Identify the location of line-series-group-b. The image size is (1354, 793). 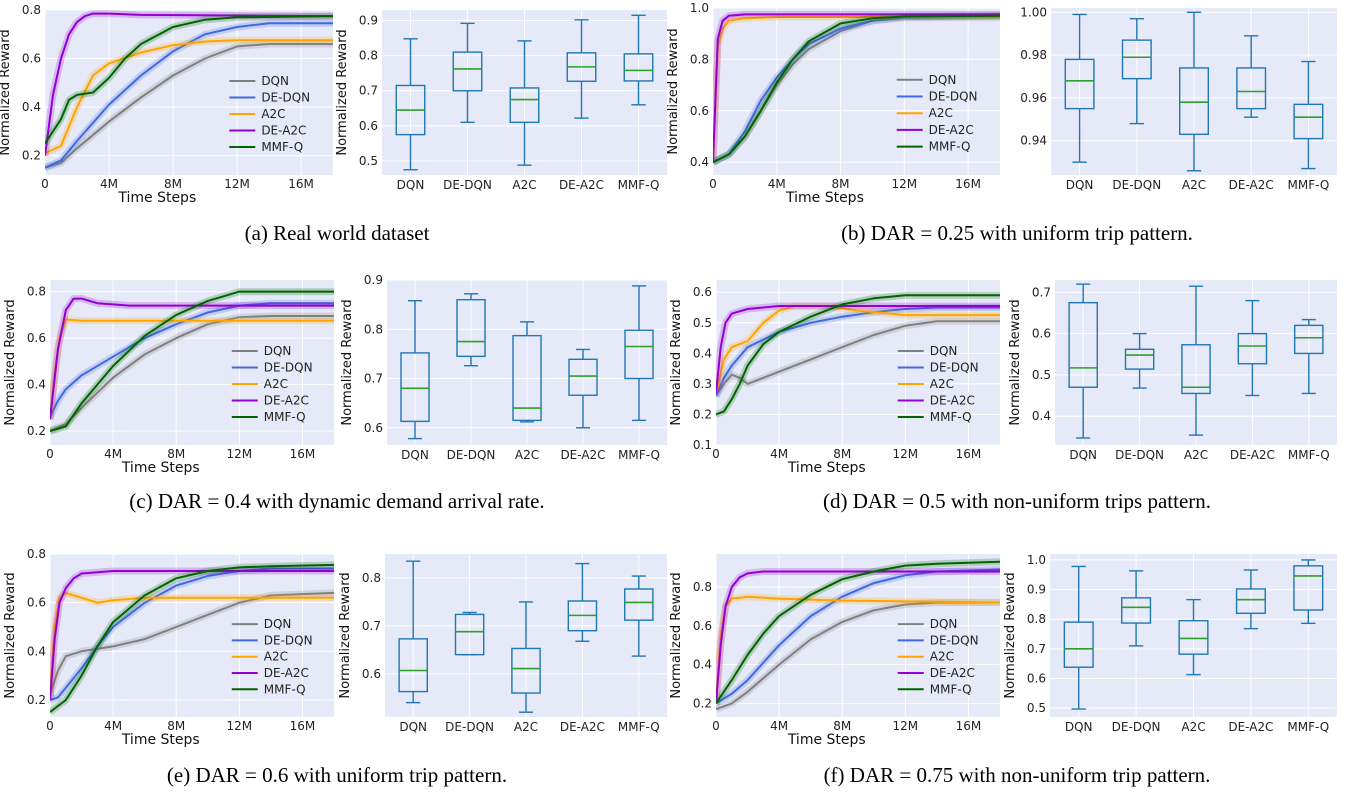
(856, 88).